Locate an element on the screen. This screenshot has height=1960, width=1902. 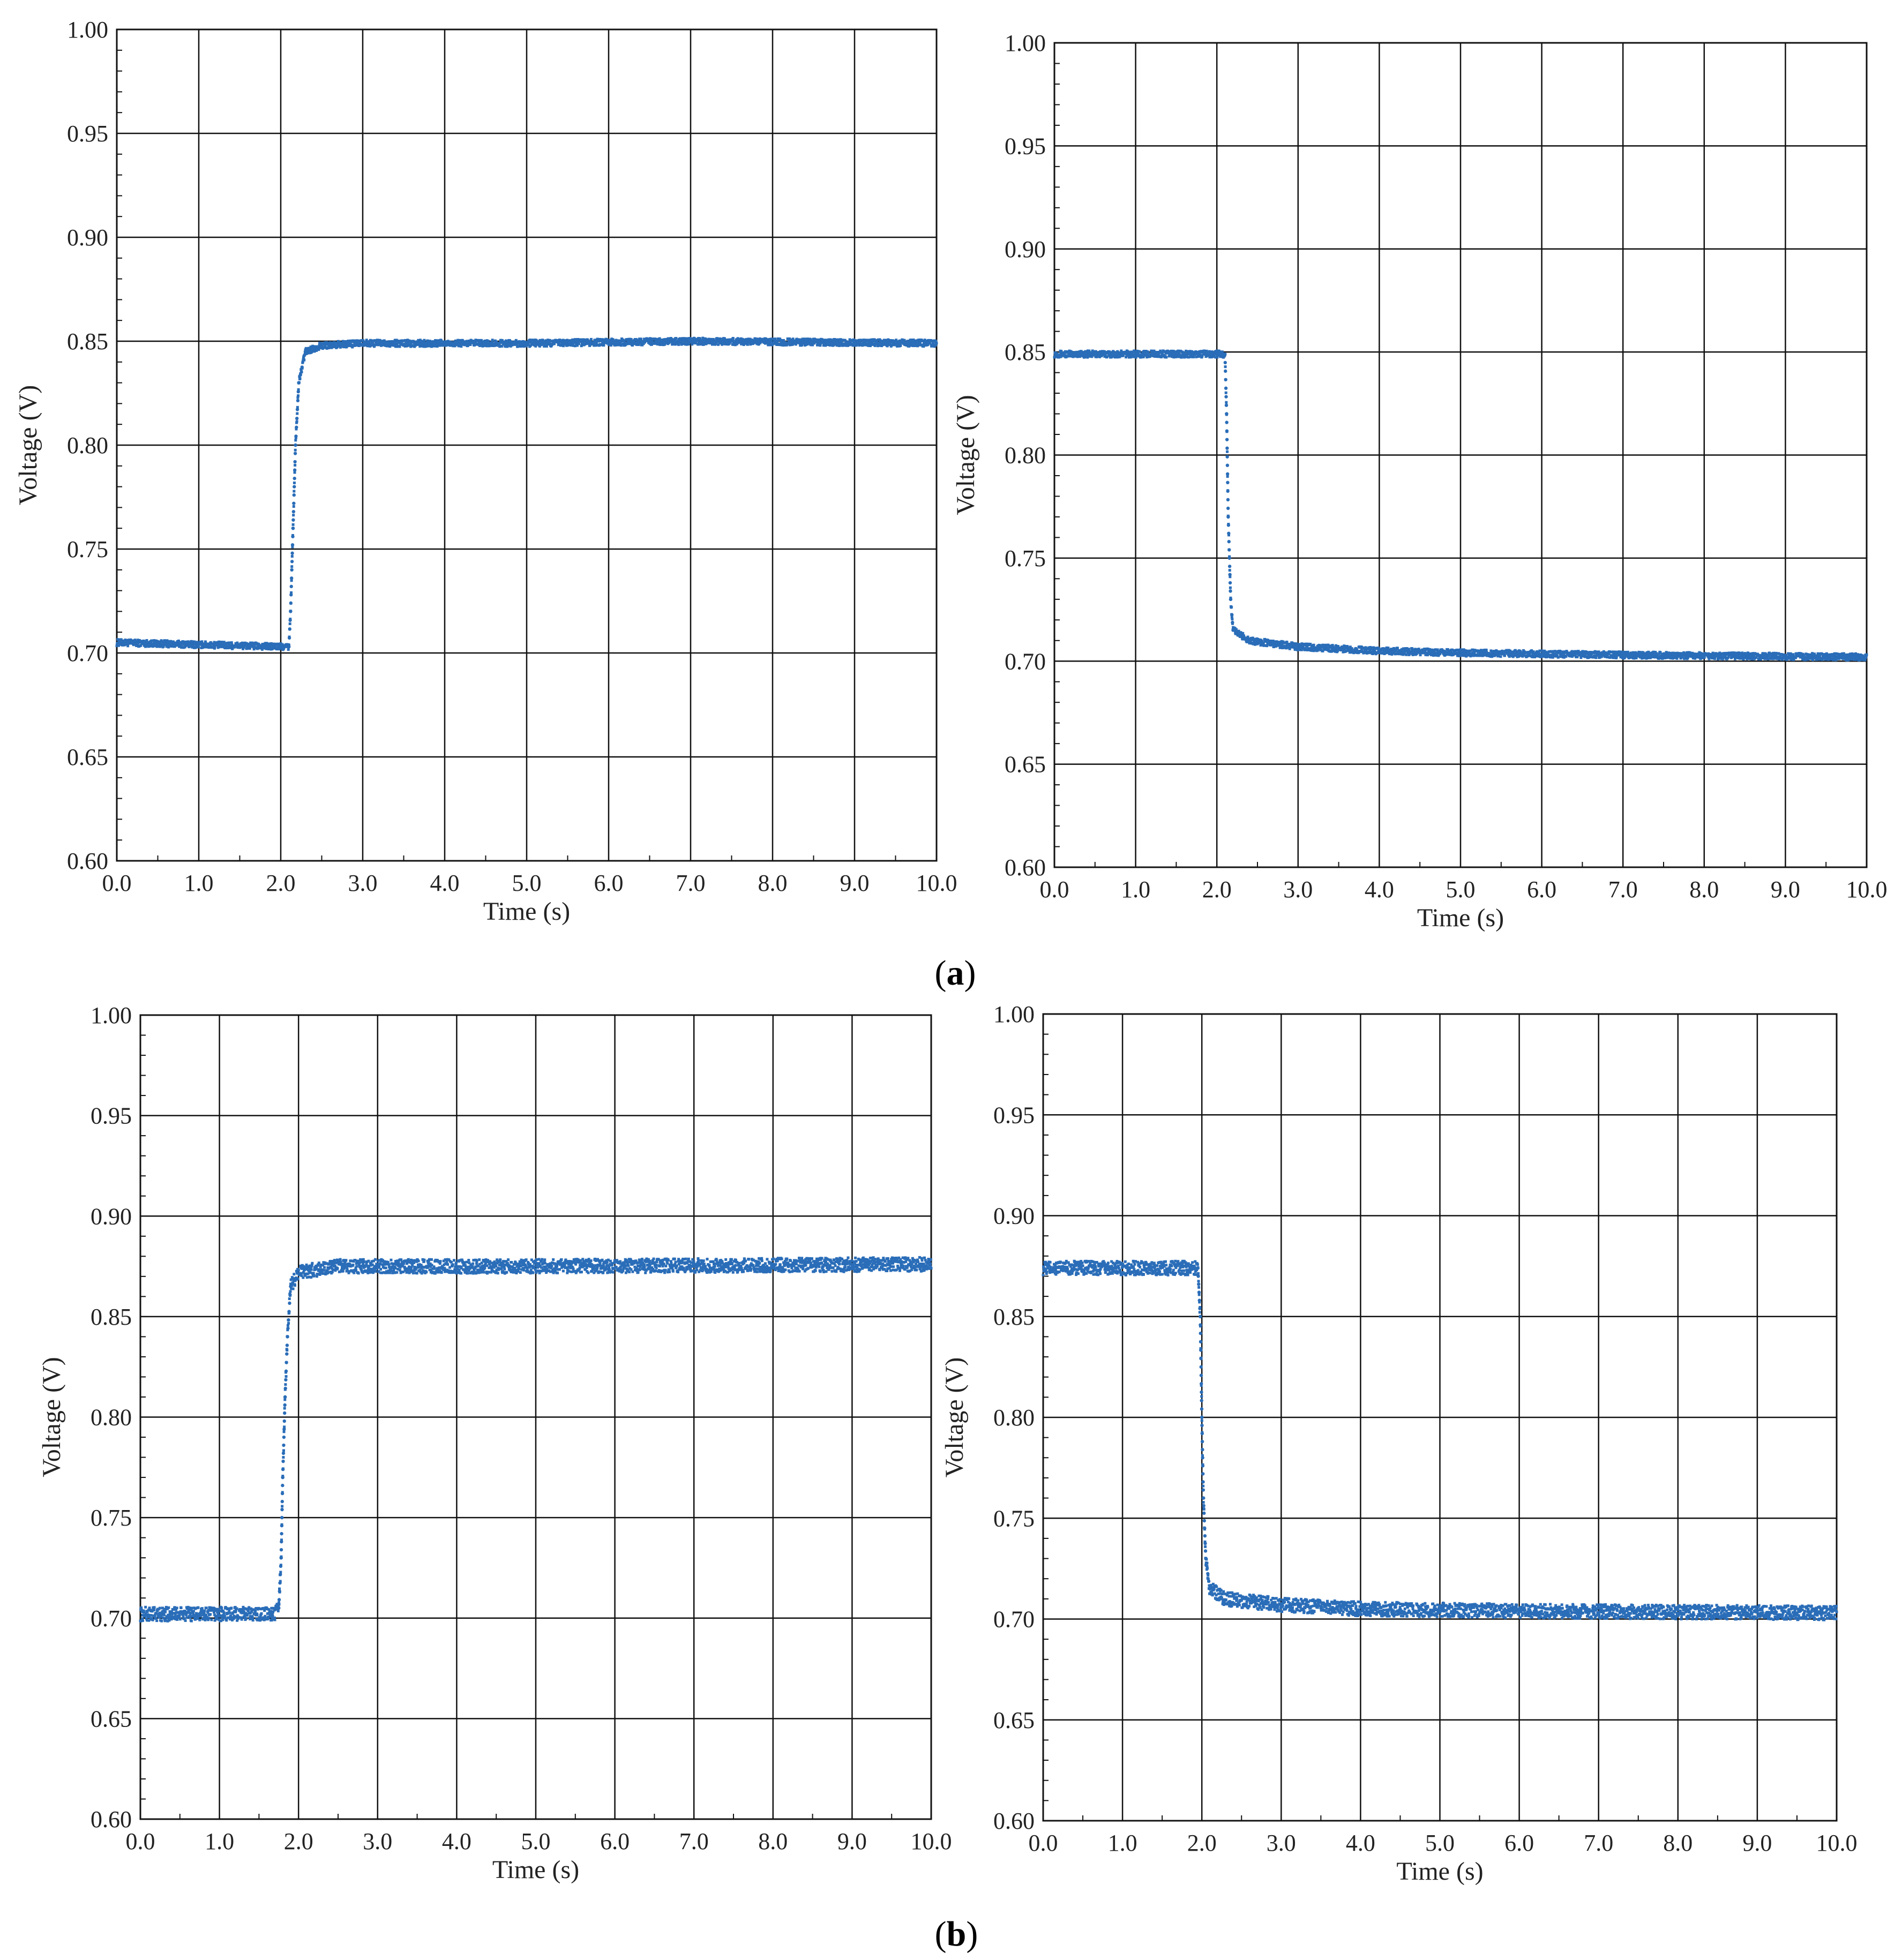
x-tick-label: 6.0 is located at coordinates (1541, 889).